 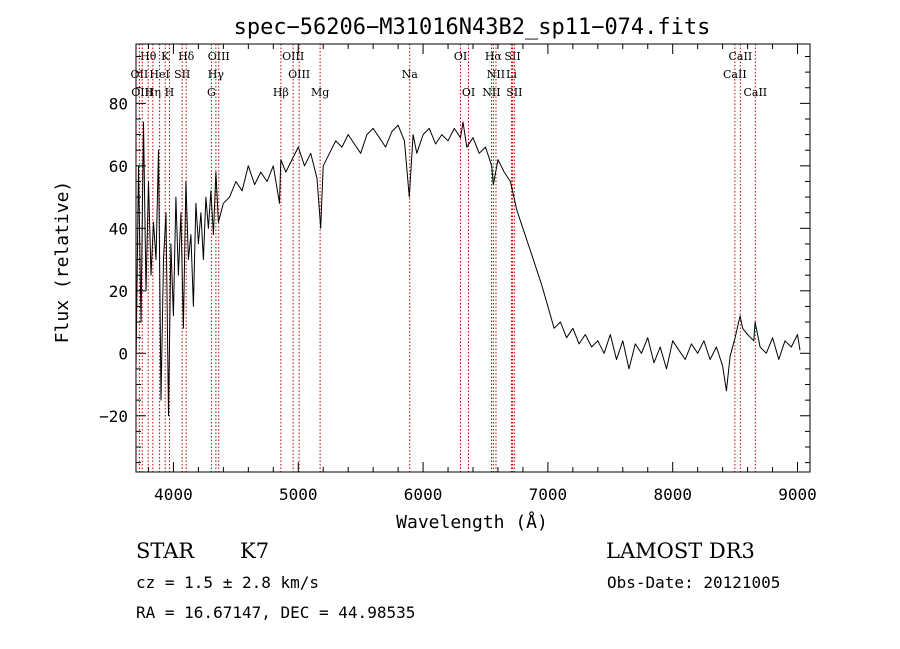 I want to click on class-label: STAR, so click(x=165, y=551).